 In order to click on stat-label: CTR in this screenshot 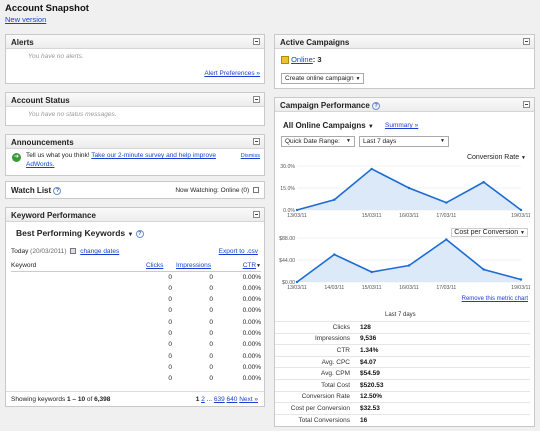, I will do `click(343, 350)`.